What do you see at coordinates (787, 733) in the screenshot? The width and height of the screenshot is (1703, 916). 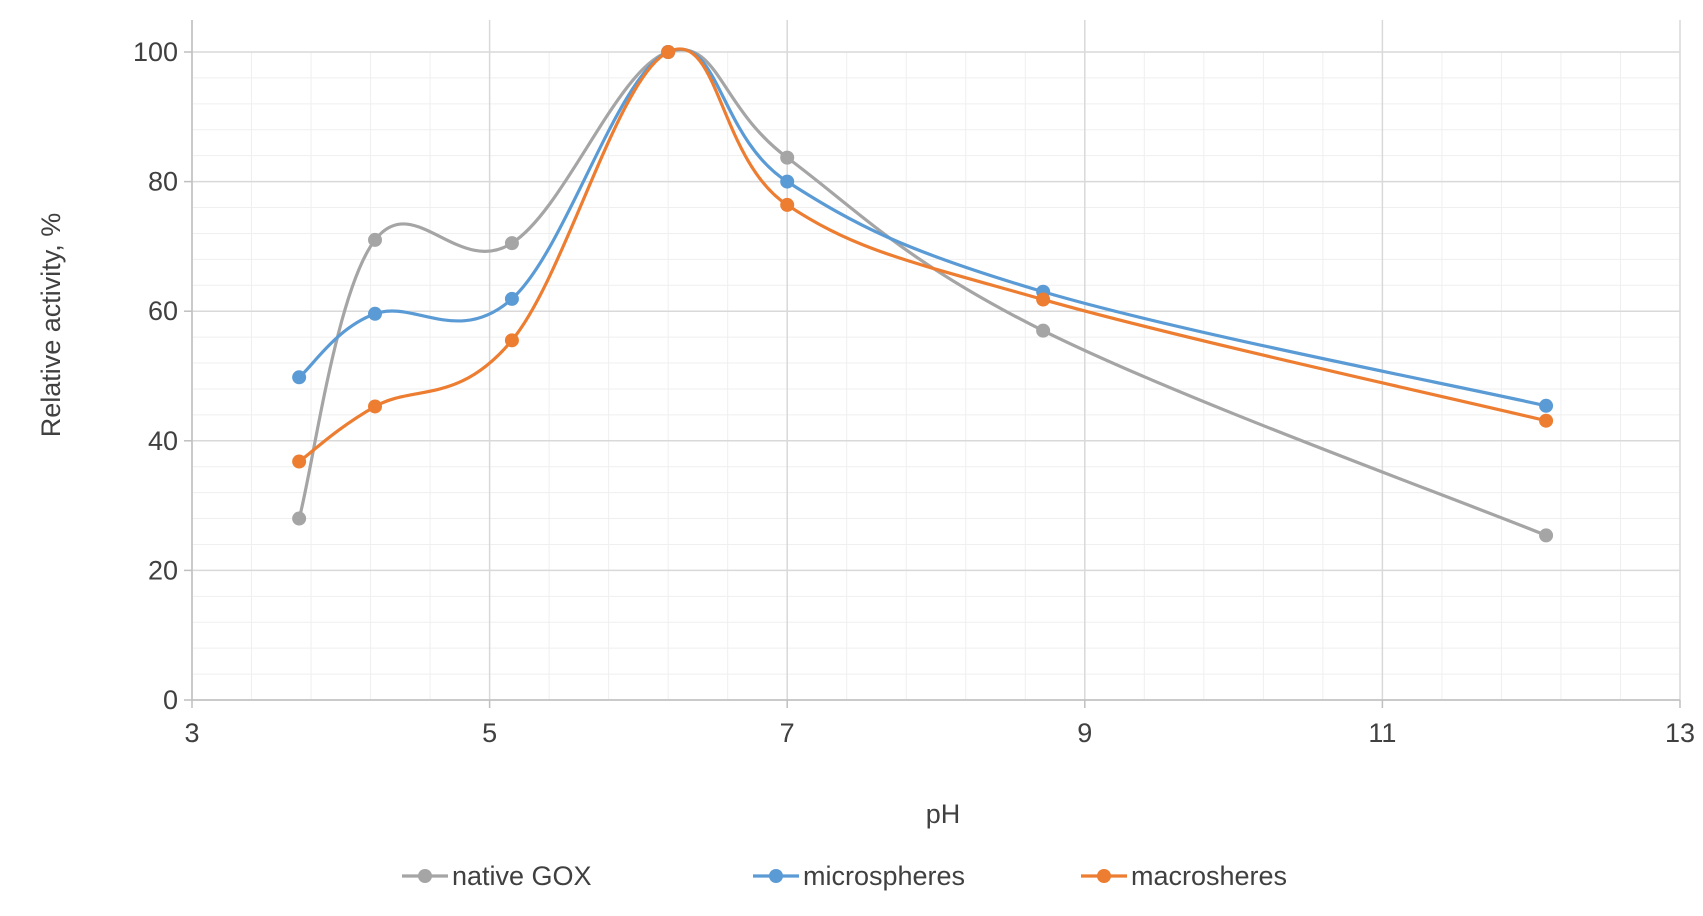 I see `x-tick-label: 7` at bounding box center [787, 733].